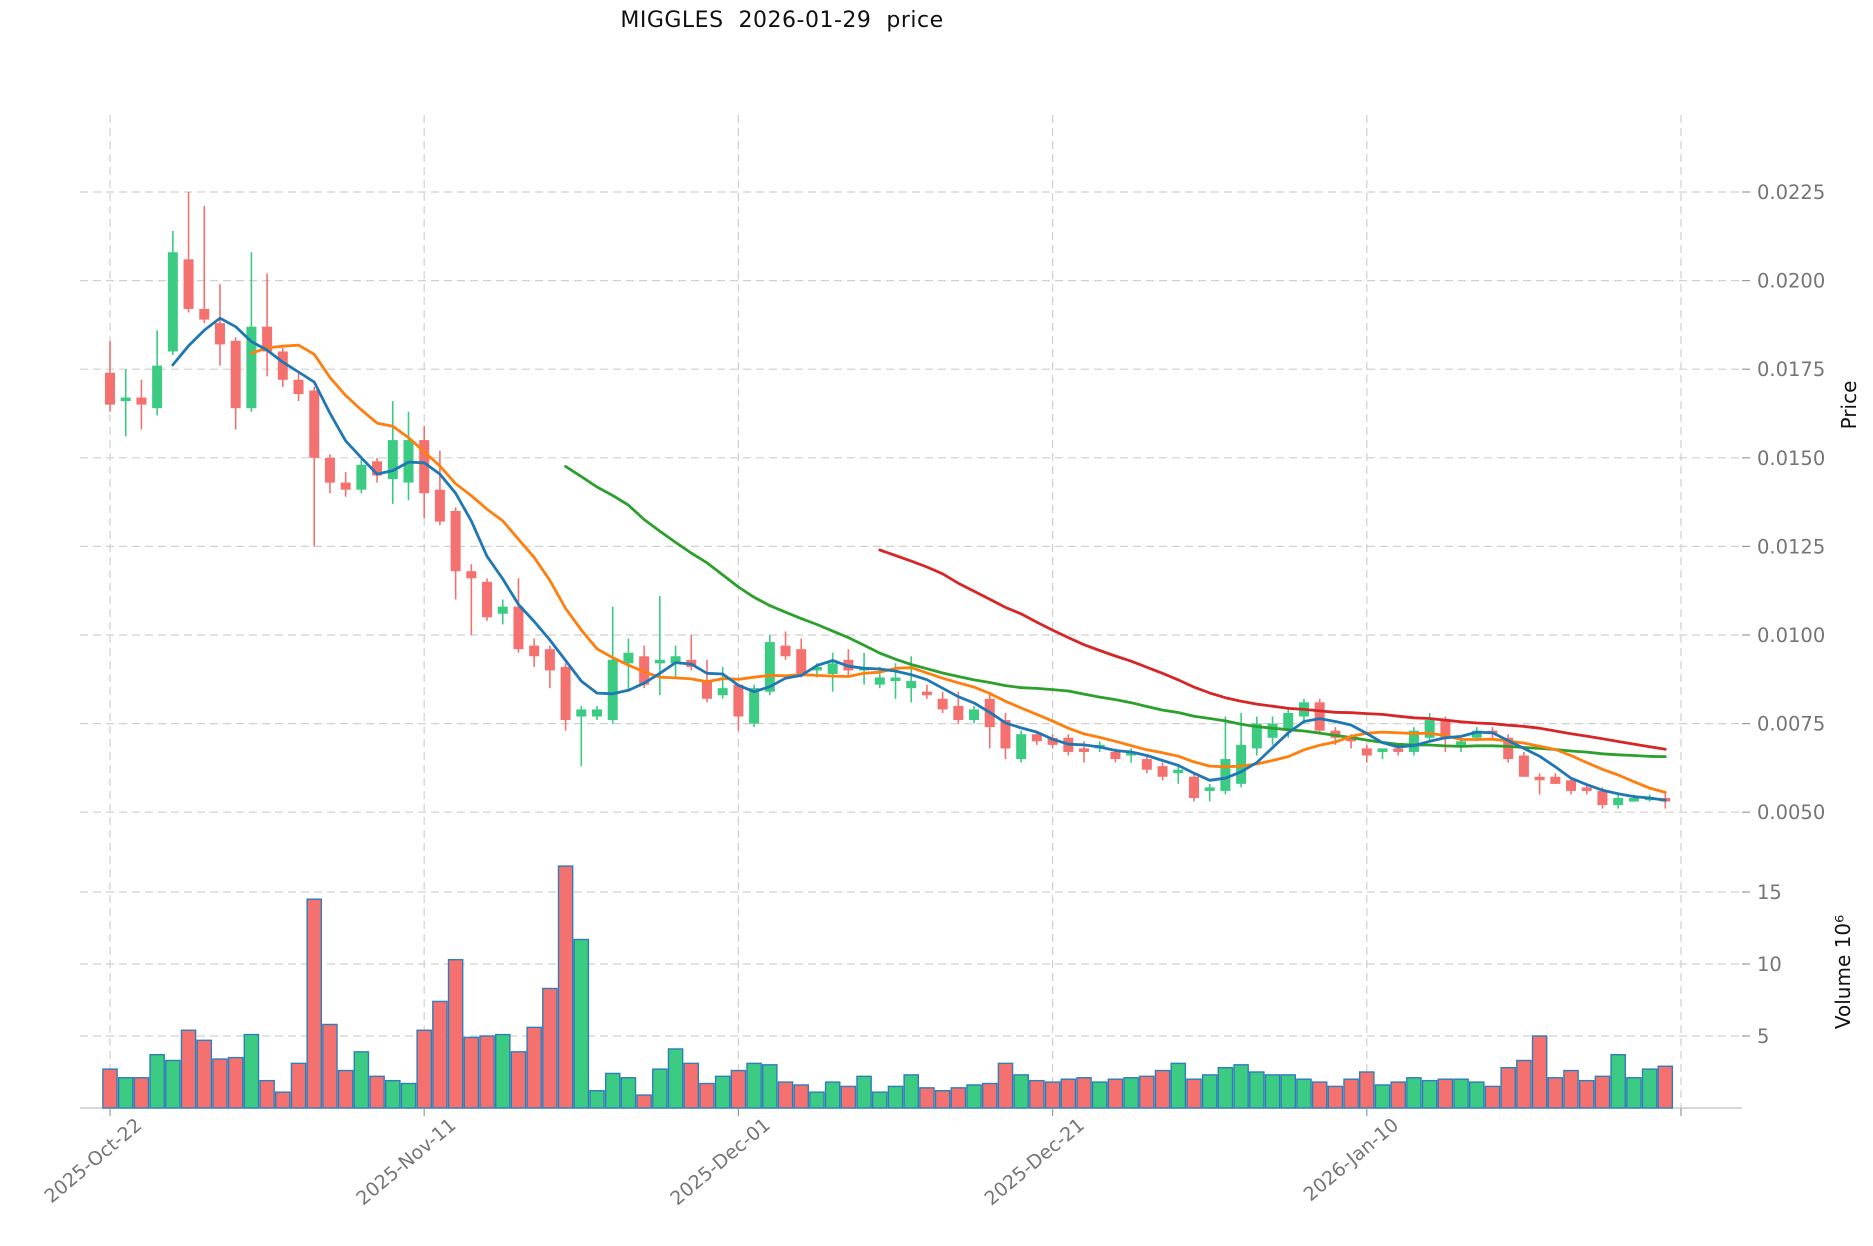  What do you see at coordinates (1791, 458) in the screenshot?
I see `price-tick-label: 0.0150` at bounding box center [1791, 458].